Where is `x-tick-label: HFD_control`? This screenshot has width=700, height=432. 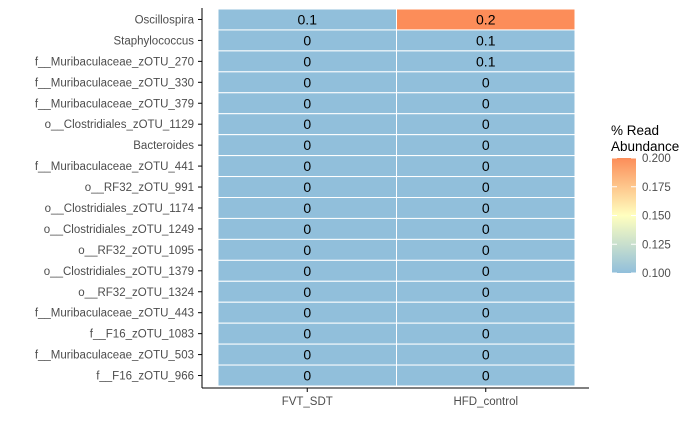 x-tick-label: HFD_control is located at coordinates (485, 402).